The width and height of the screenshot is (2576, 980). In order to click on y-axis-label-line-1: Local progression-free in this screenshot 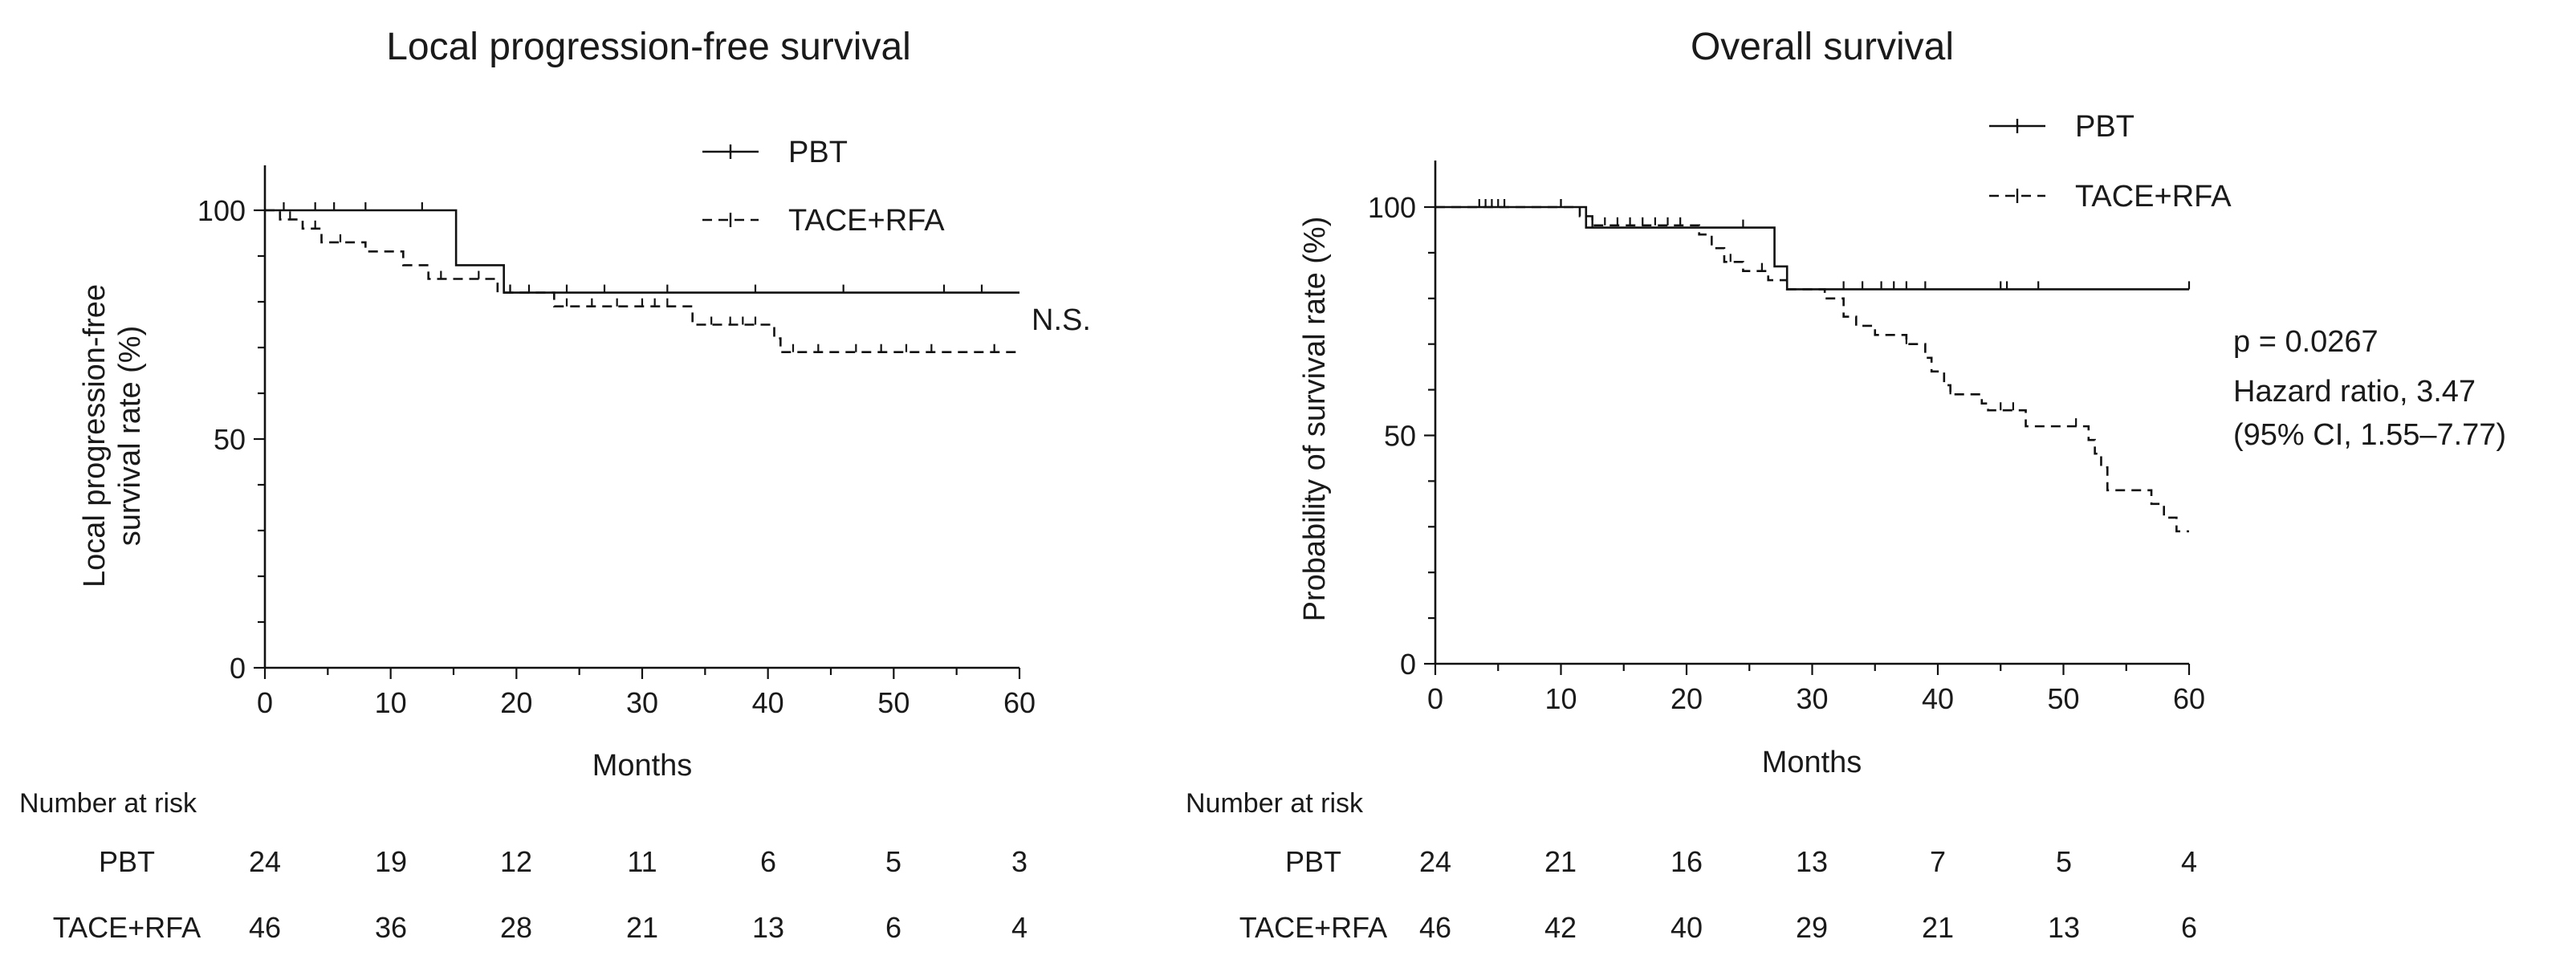, I will do `click(95, 436)`.